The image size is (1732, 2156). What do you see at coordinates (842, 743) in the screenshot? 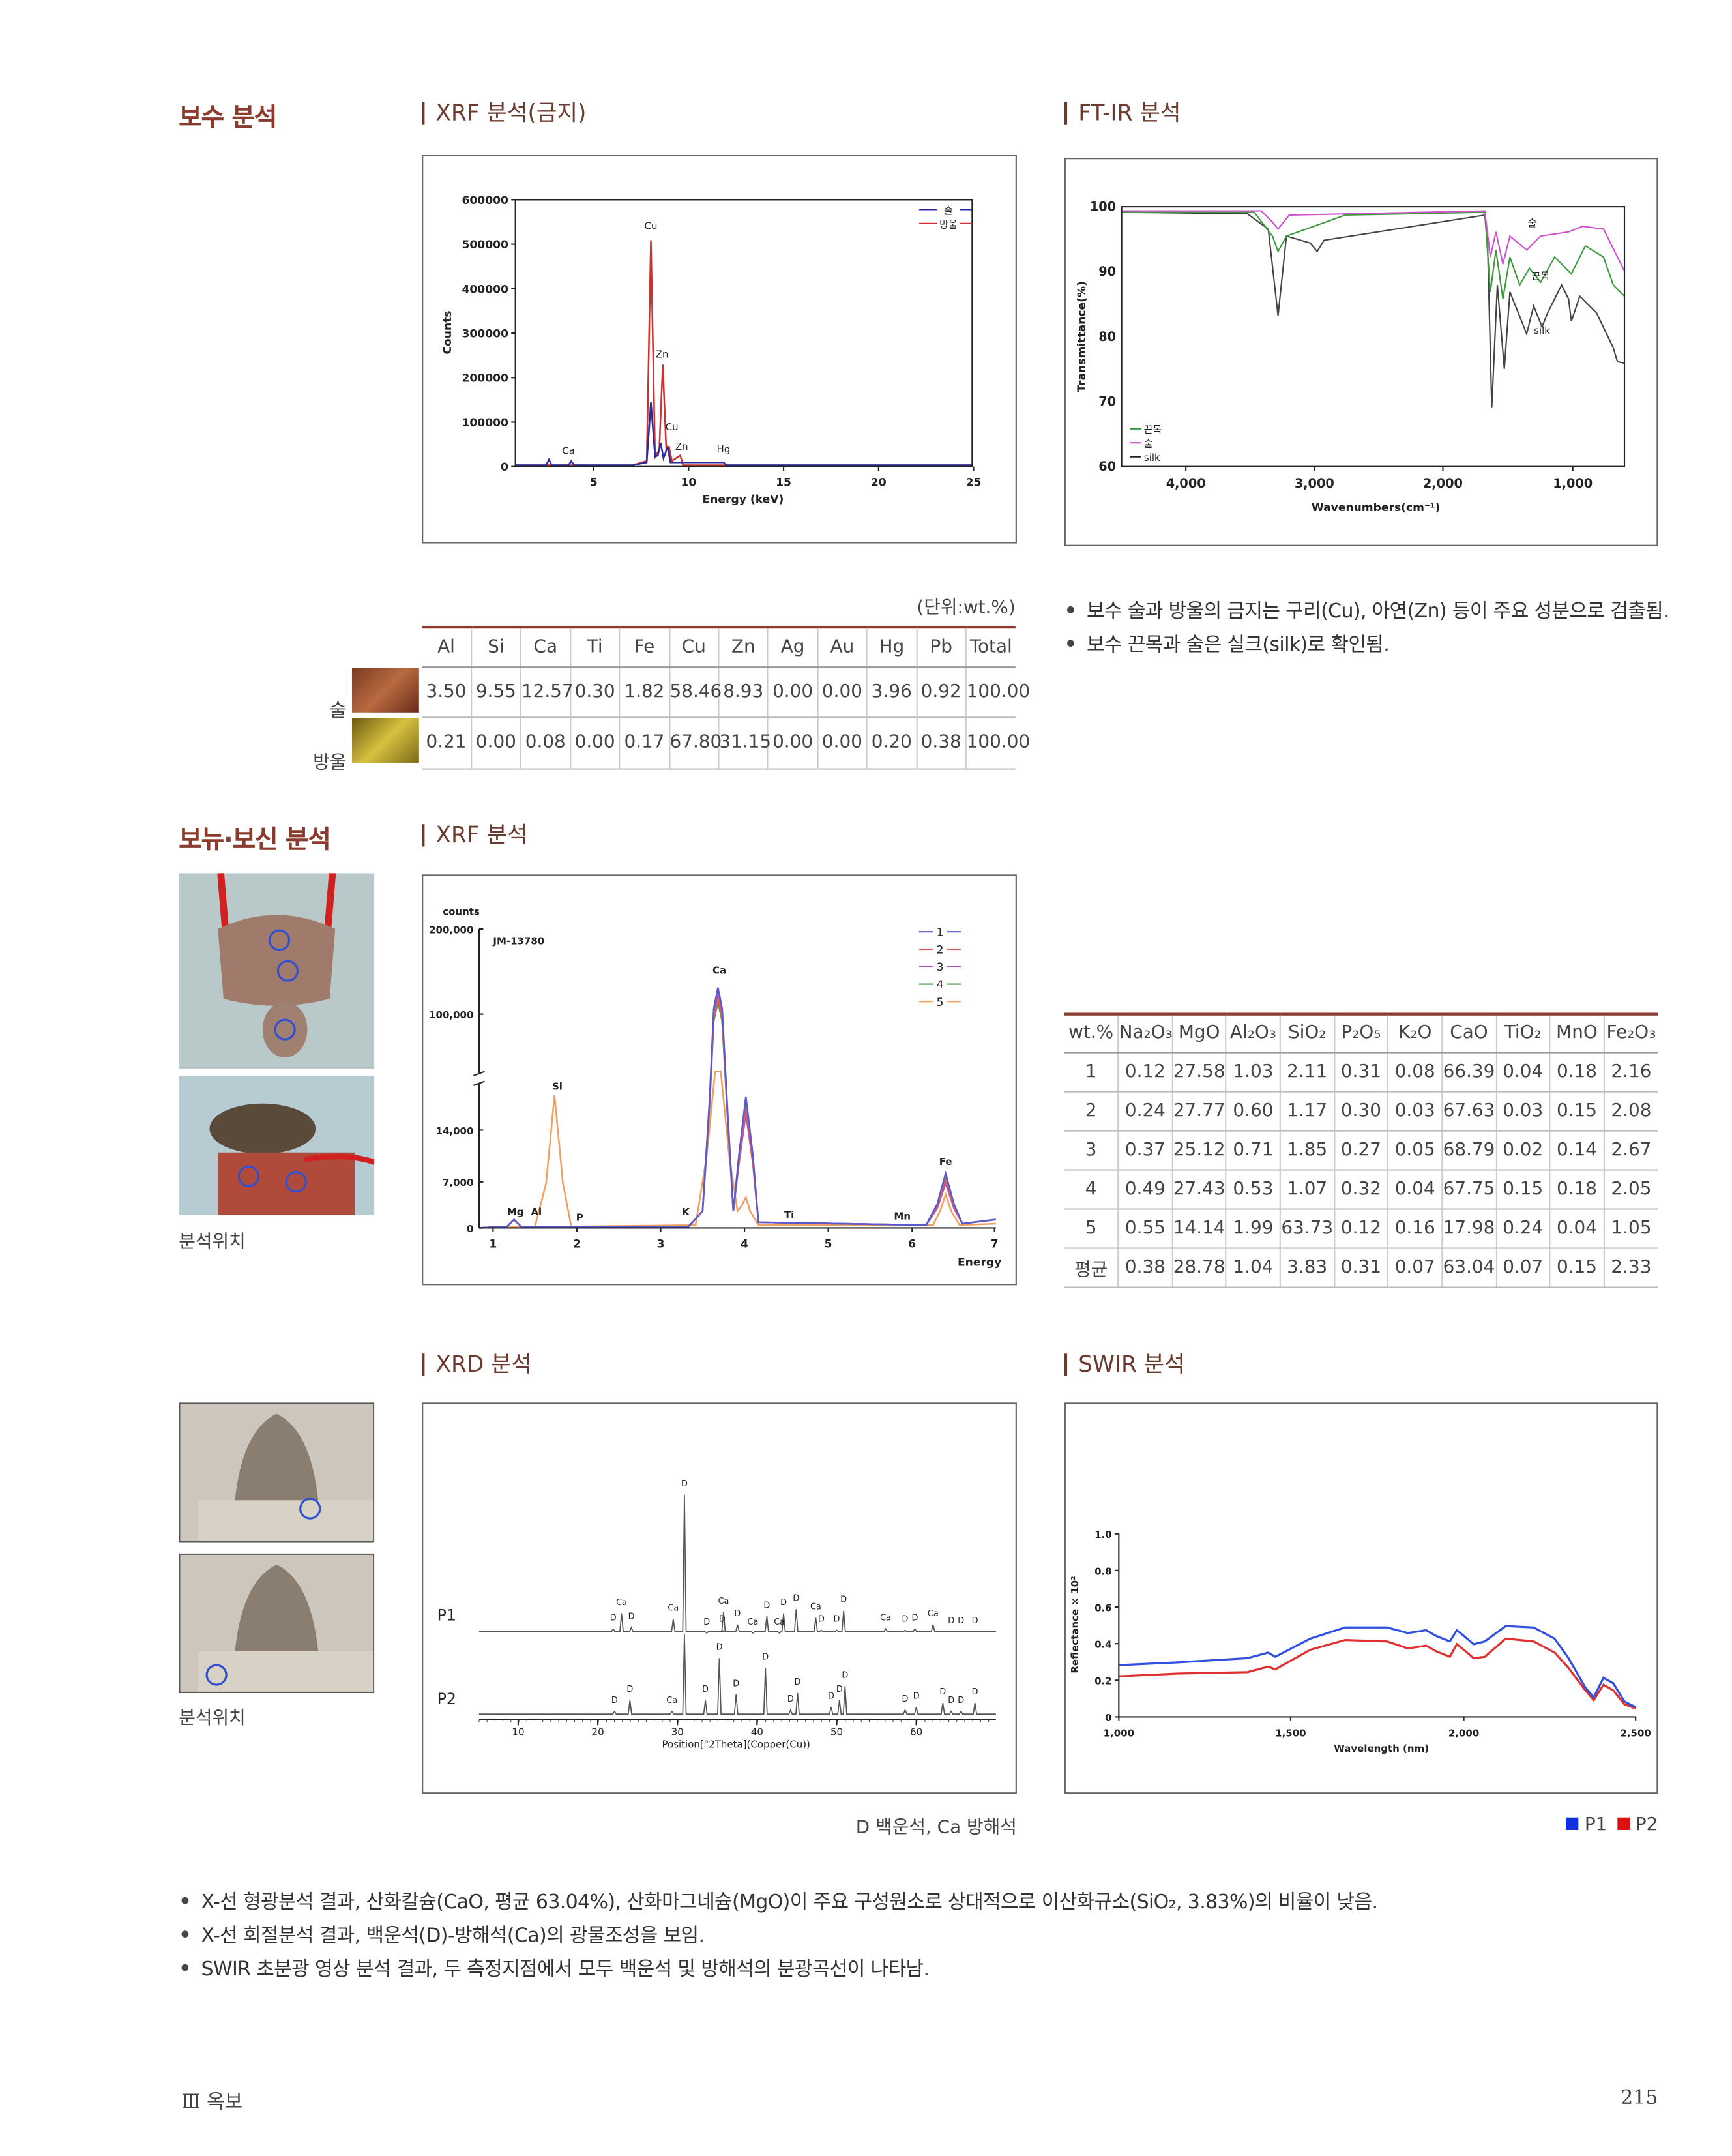
I see `table-cell: 0.00` at bounding box center [842, 743].